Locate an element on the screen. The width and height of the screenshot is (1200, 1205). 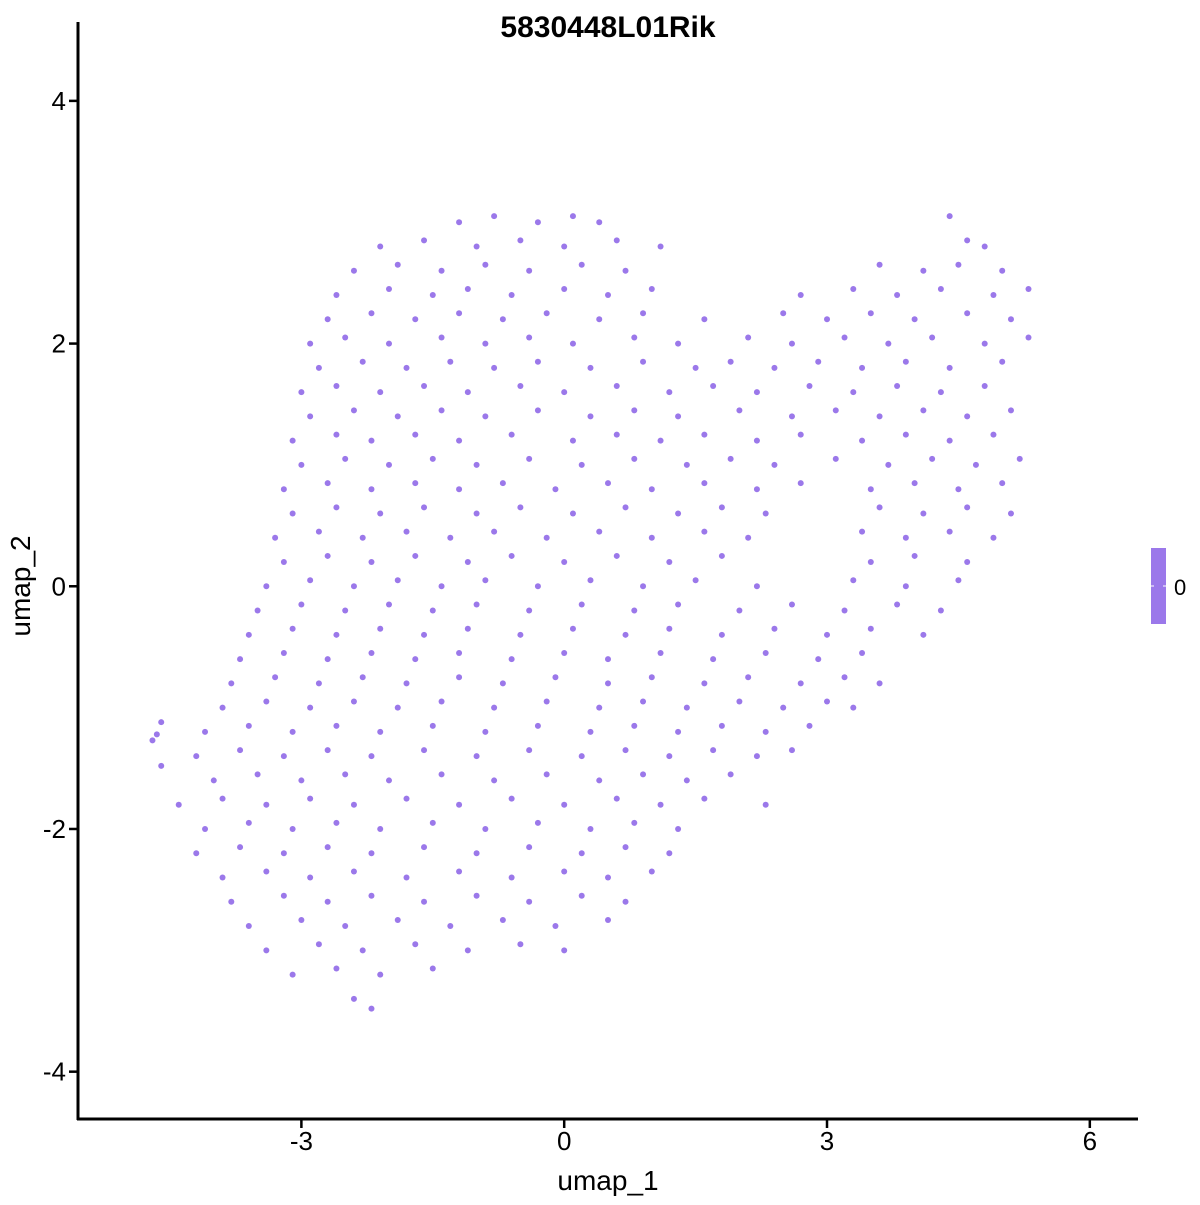
y-tick-label: 4 is located at coordinates (59, 101).